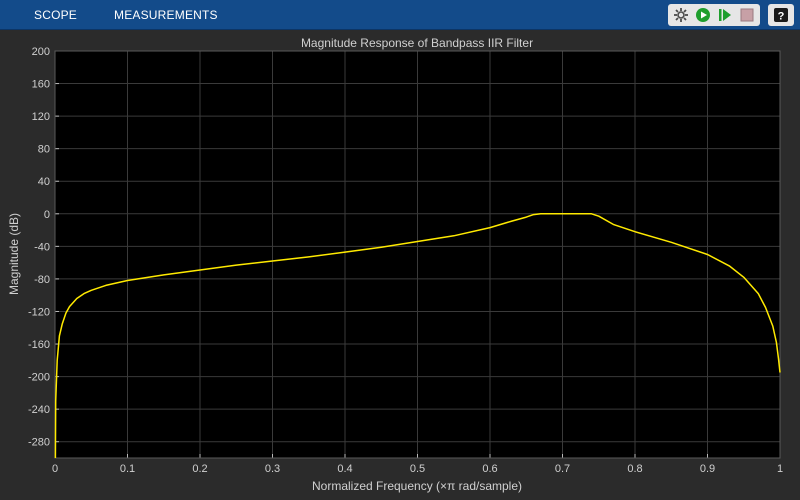  Describe the element at coordinates (41, 117) in the screenshot. I see `y-tick-label: 120` at that location.